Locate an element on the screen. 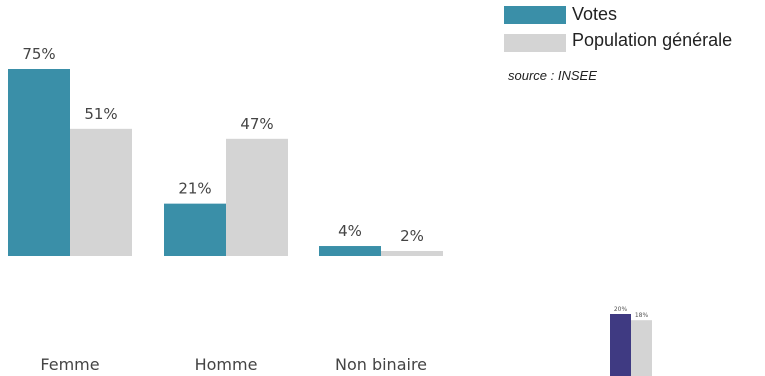 This screenshot has height=376, width=765. x-tick-label-femme: Femme is located at coordinates (69, 364).